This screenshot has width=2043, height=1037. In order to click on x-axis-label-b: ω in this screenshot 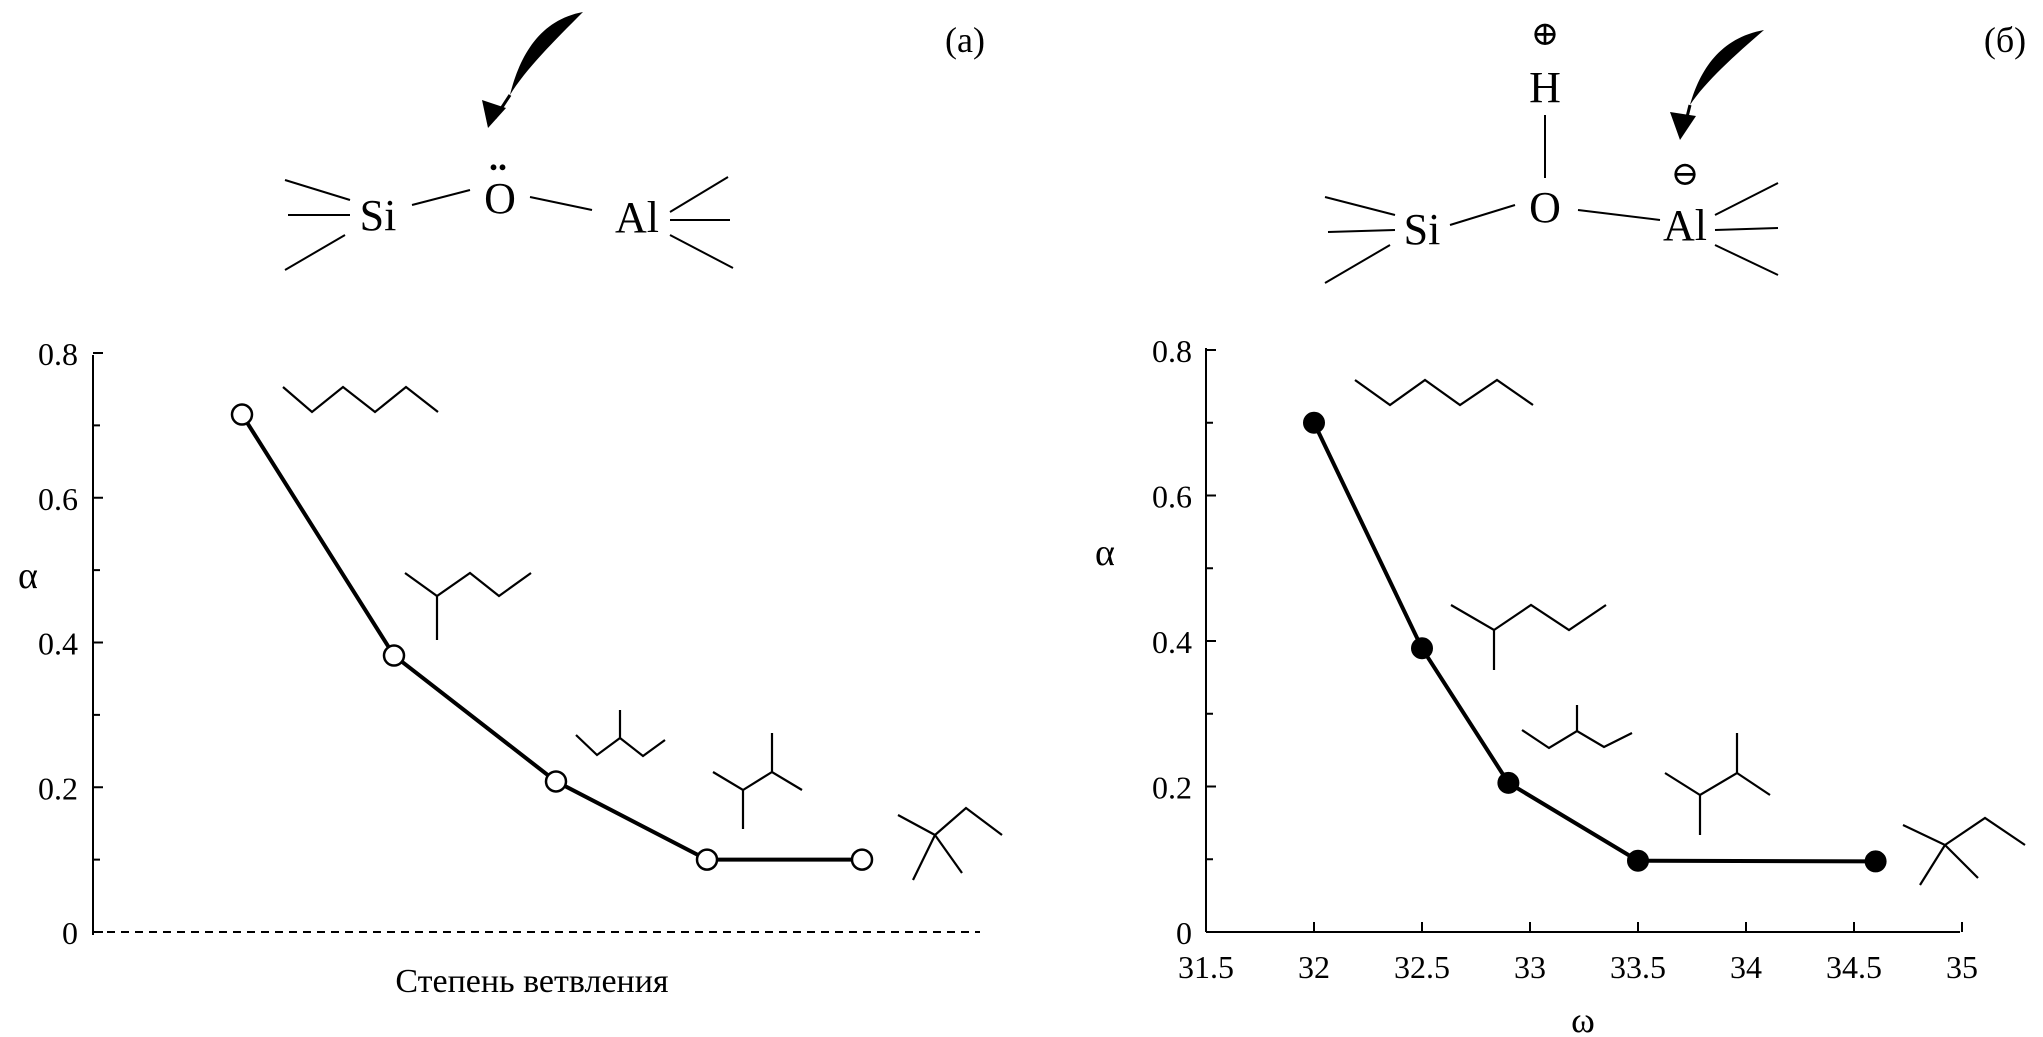, I will do `click(1583, 1018)`.